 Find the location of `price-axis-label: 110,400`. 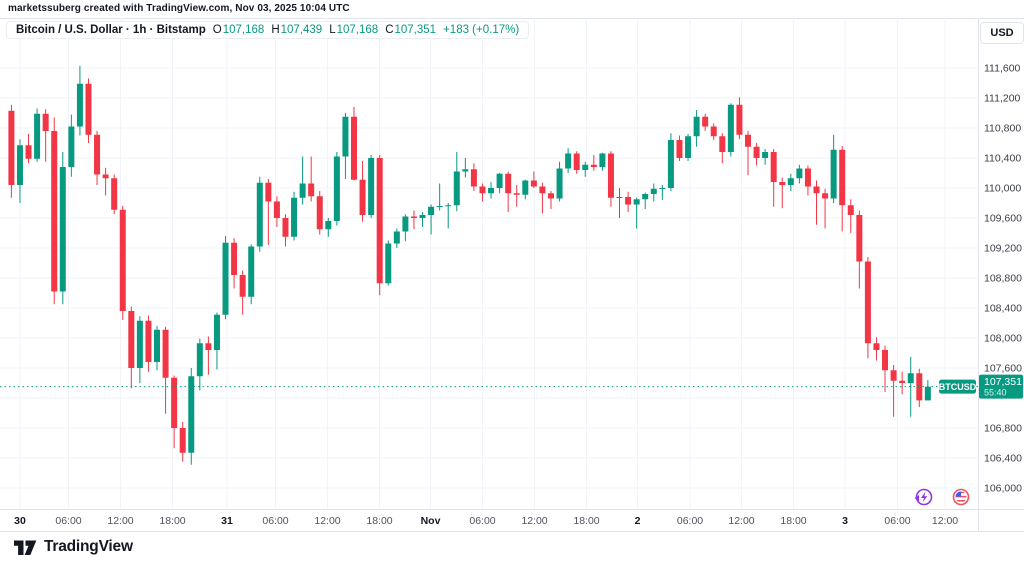

price-axis-label: 110,400 is located at coordinates (1002, 159).